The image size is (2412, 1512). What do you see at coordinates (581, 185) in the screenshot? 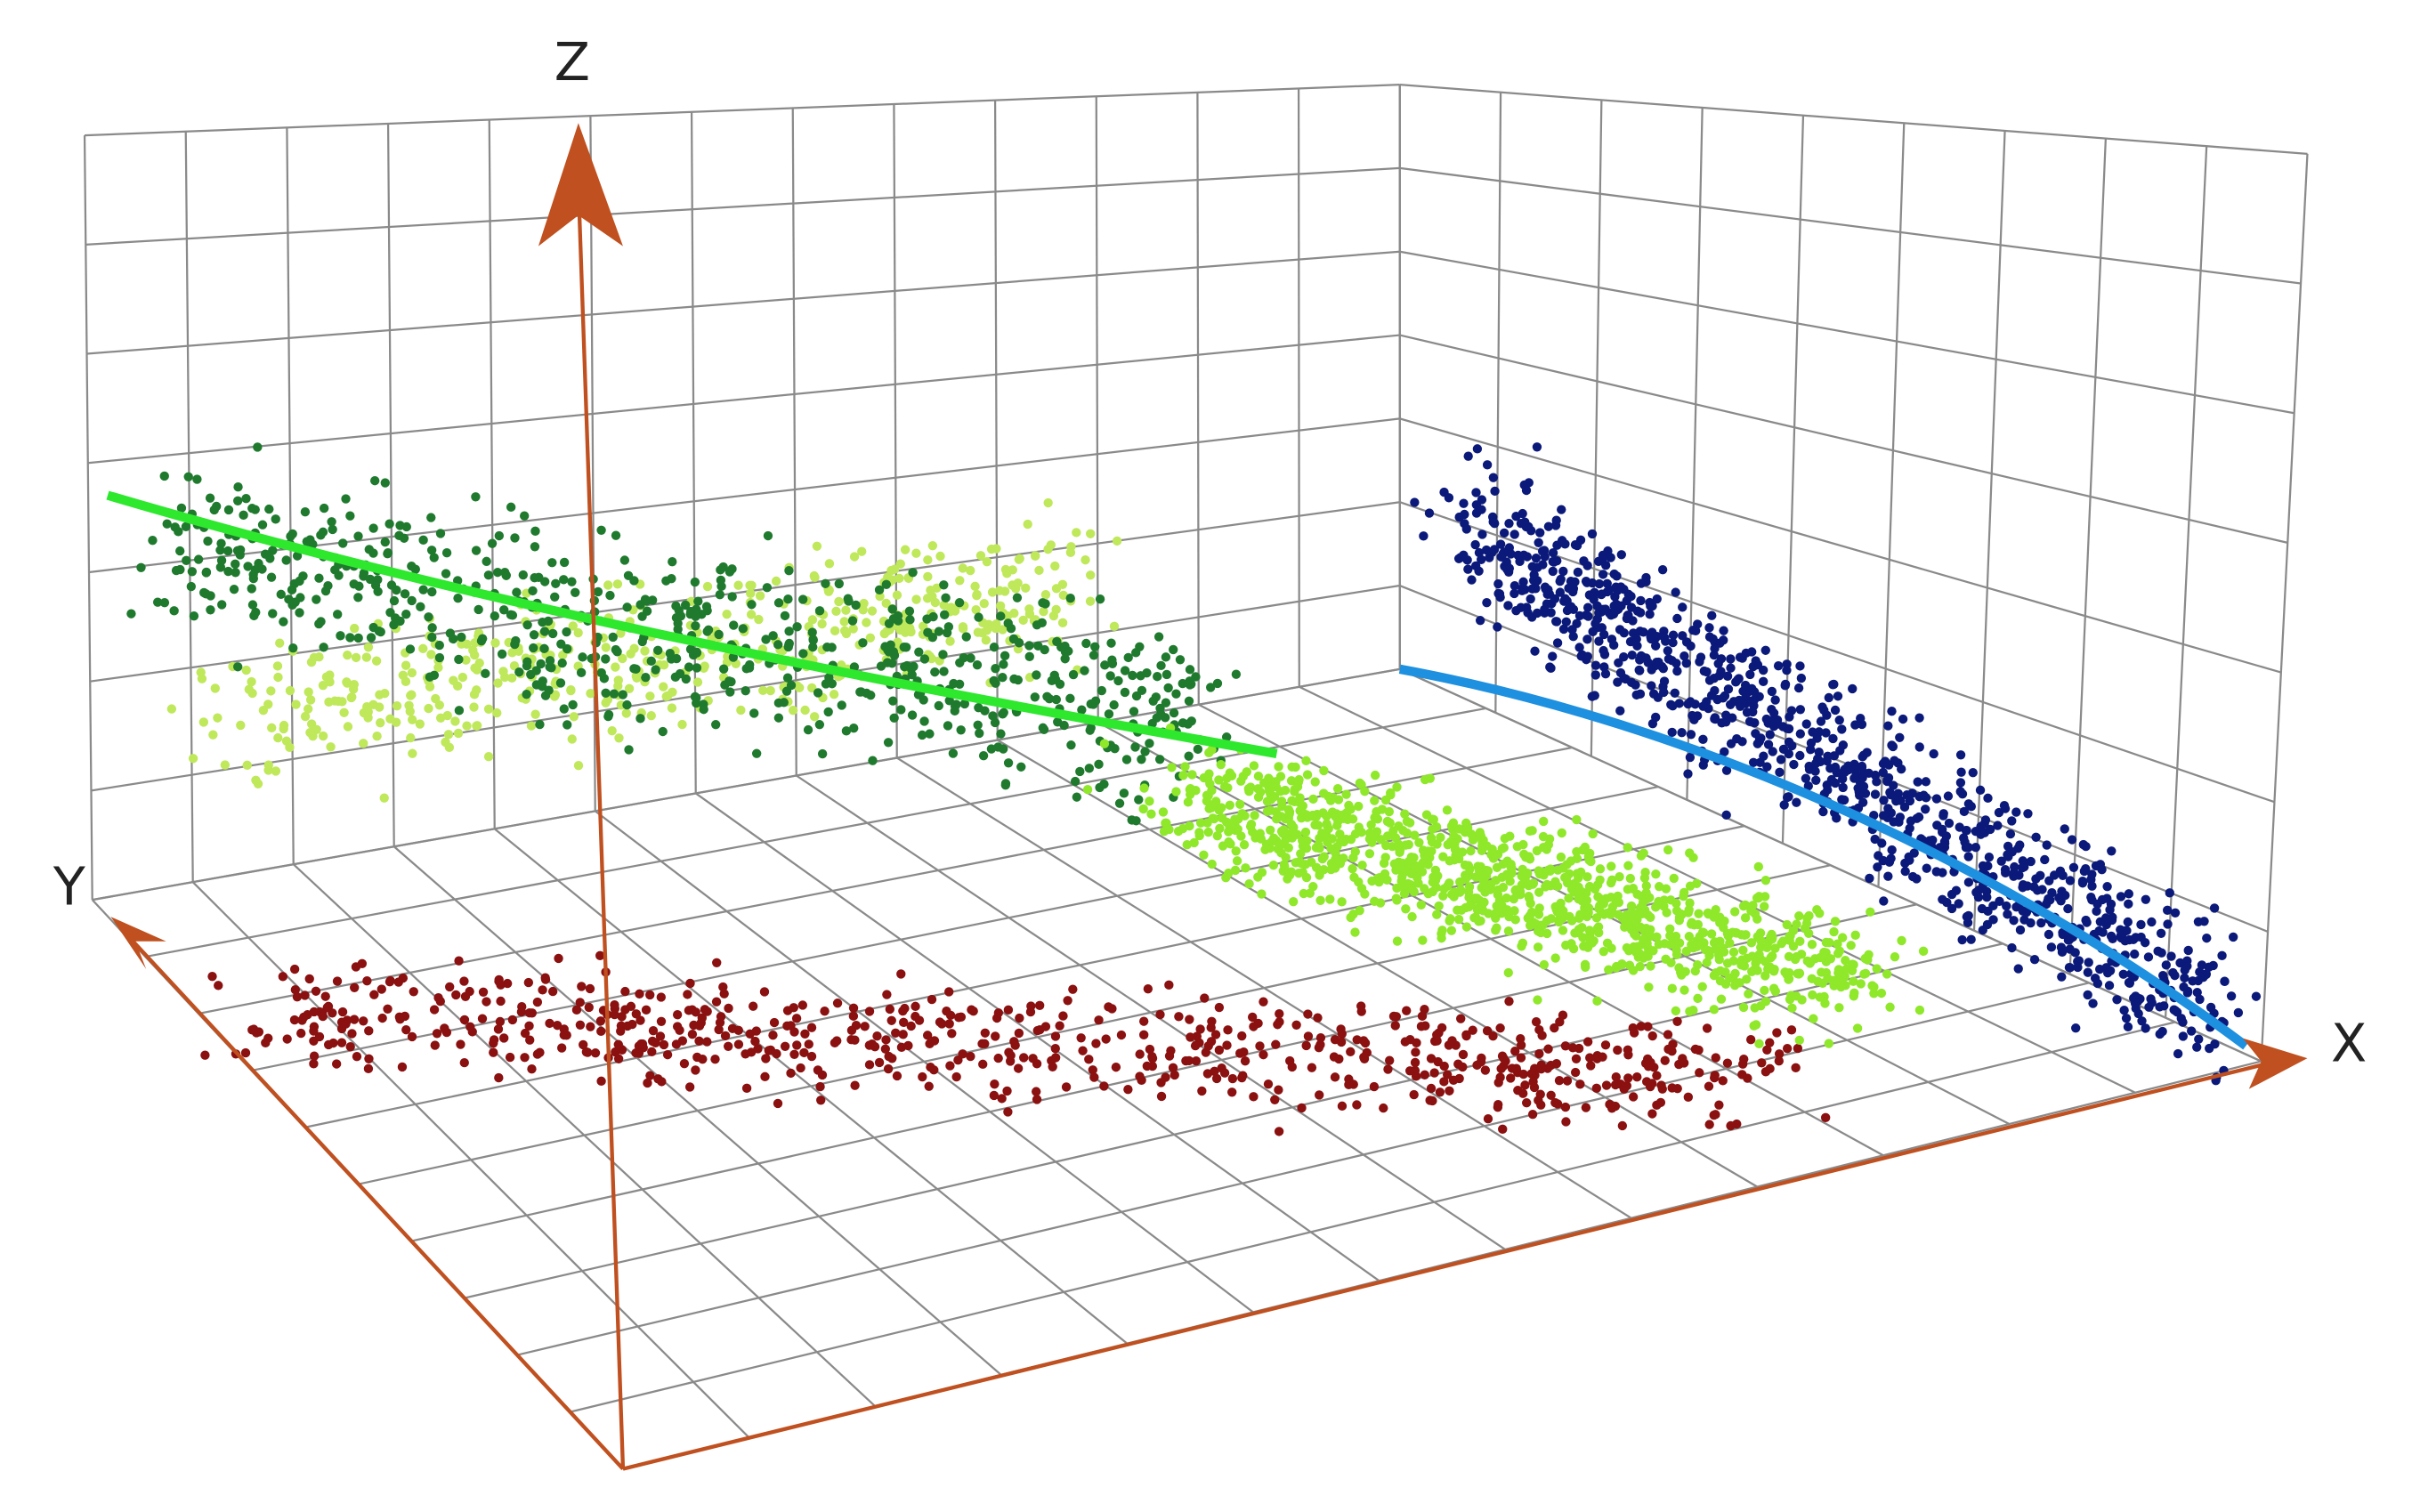
I see `z-arrow` at bounding box center [581, 185].